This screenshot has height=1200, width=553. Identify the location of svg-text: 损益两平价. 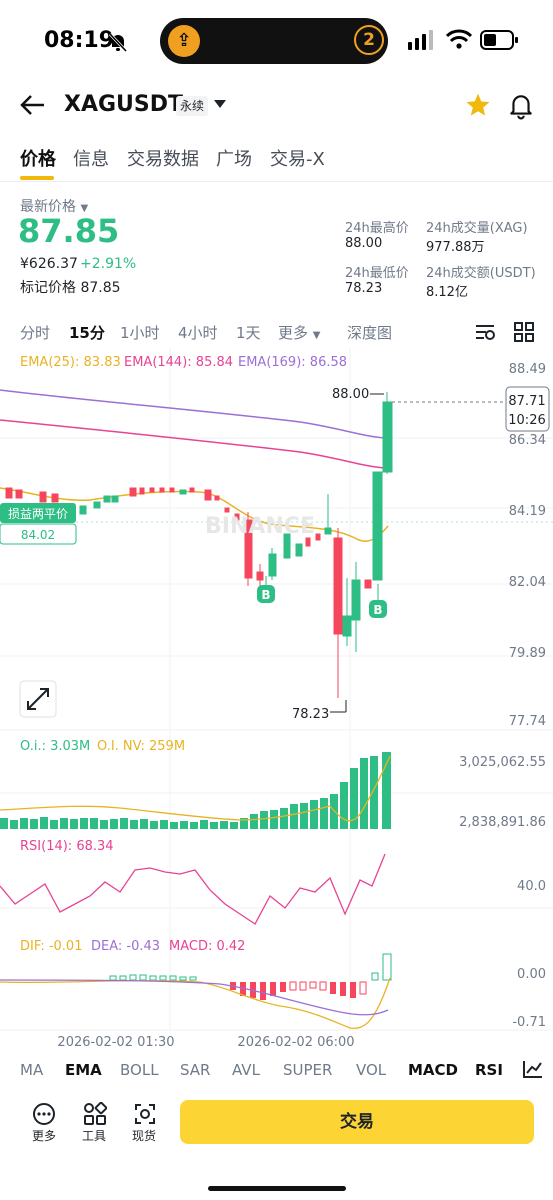
(38, 514).